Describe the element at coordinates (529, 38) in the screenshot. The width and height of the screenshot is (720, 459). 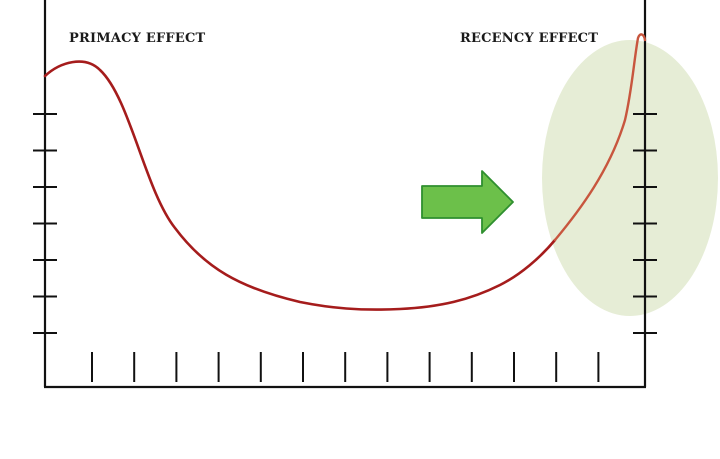
I see `recency-effect-label: RECENCY EFFECT` at that location.